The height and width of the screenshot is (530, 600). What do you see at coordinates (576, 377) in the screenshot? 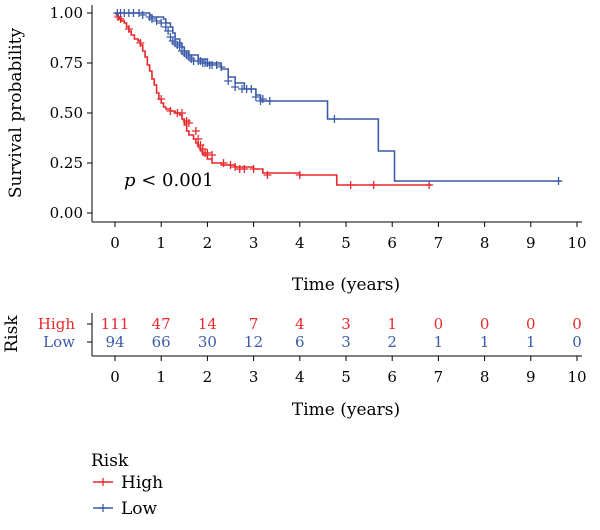
I see `risk-x-tick-label: 10` at bounding box center [576, 377].